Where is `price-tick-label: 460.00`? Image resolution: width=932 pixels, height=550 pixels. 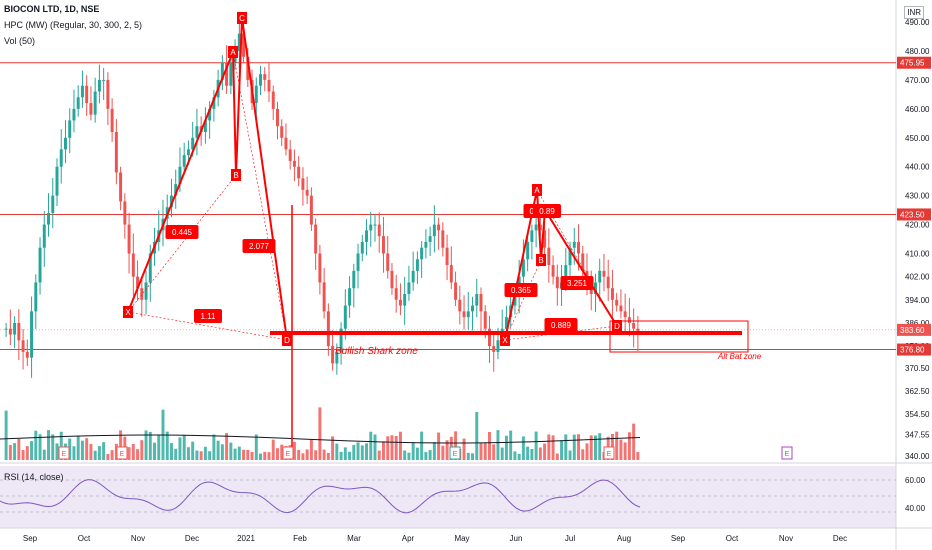 price-tick-label: 460.00 is located at coordinates (917, 109).